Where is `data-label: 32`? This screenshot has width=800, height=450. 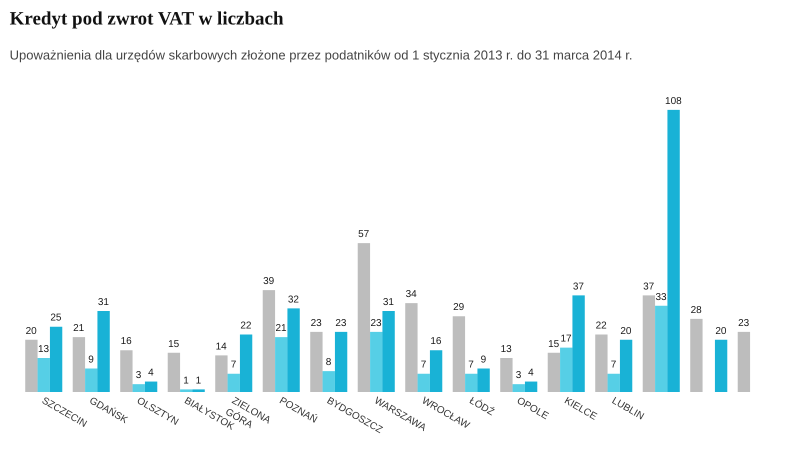 data-label: 32 is located at coordinates (294, 300).